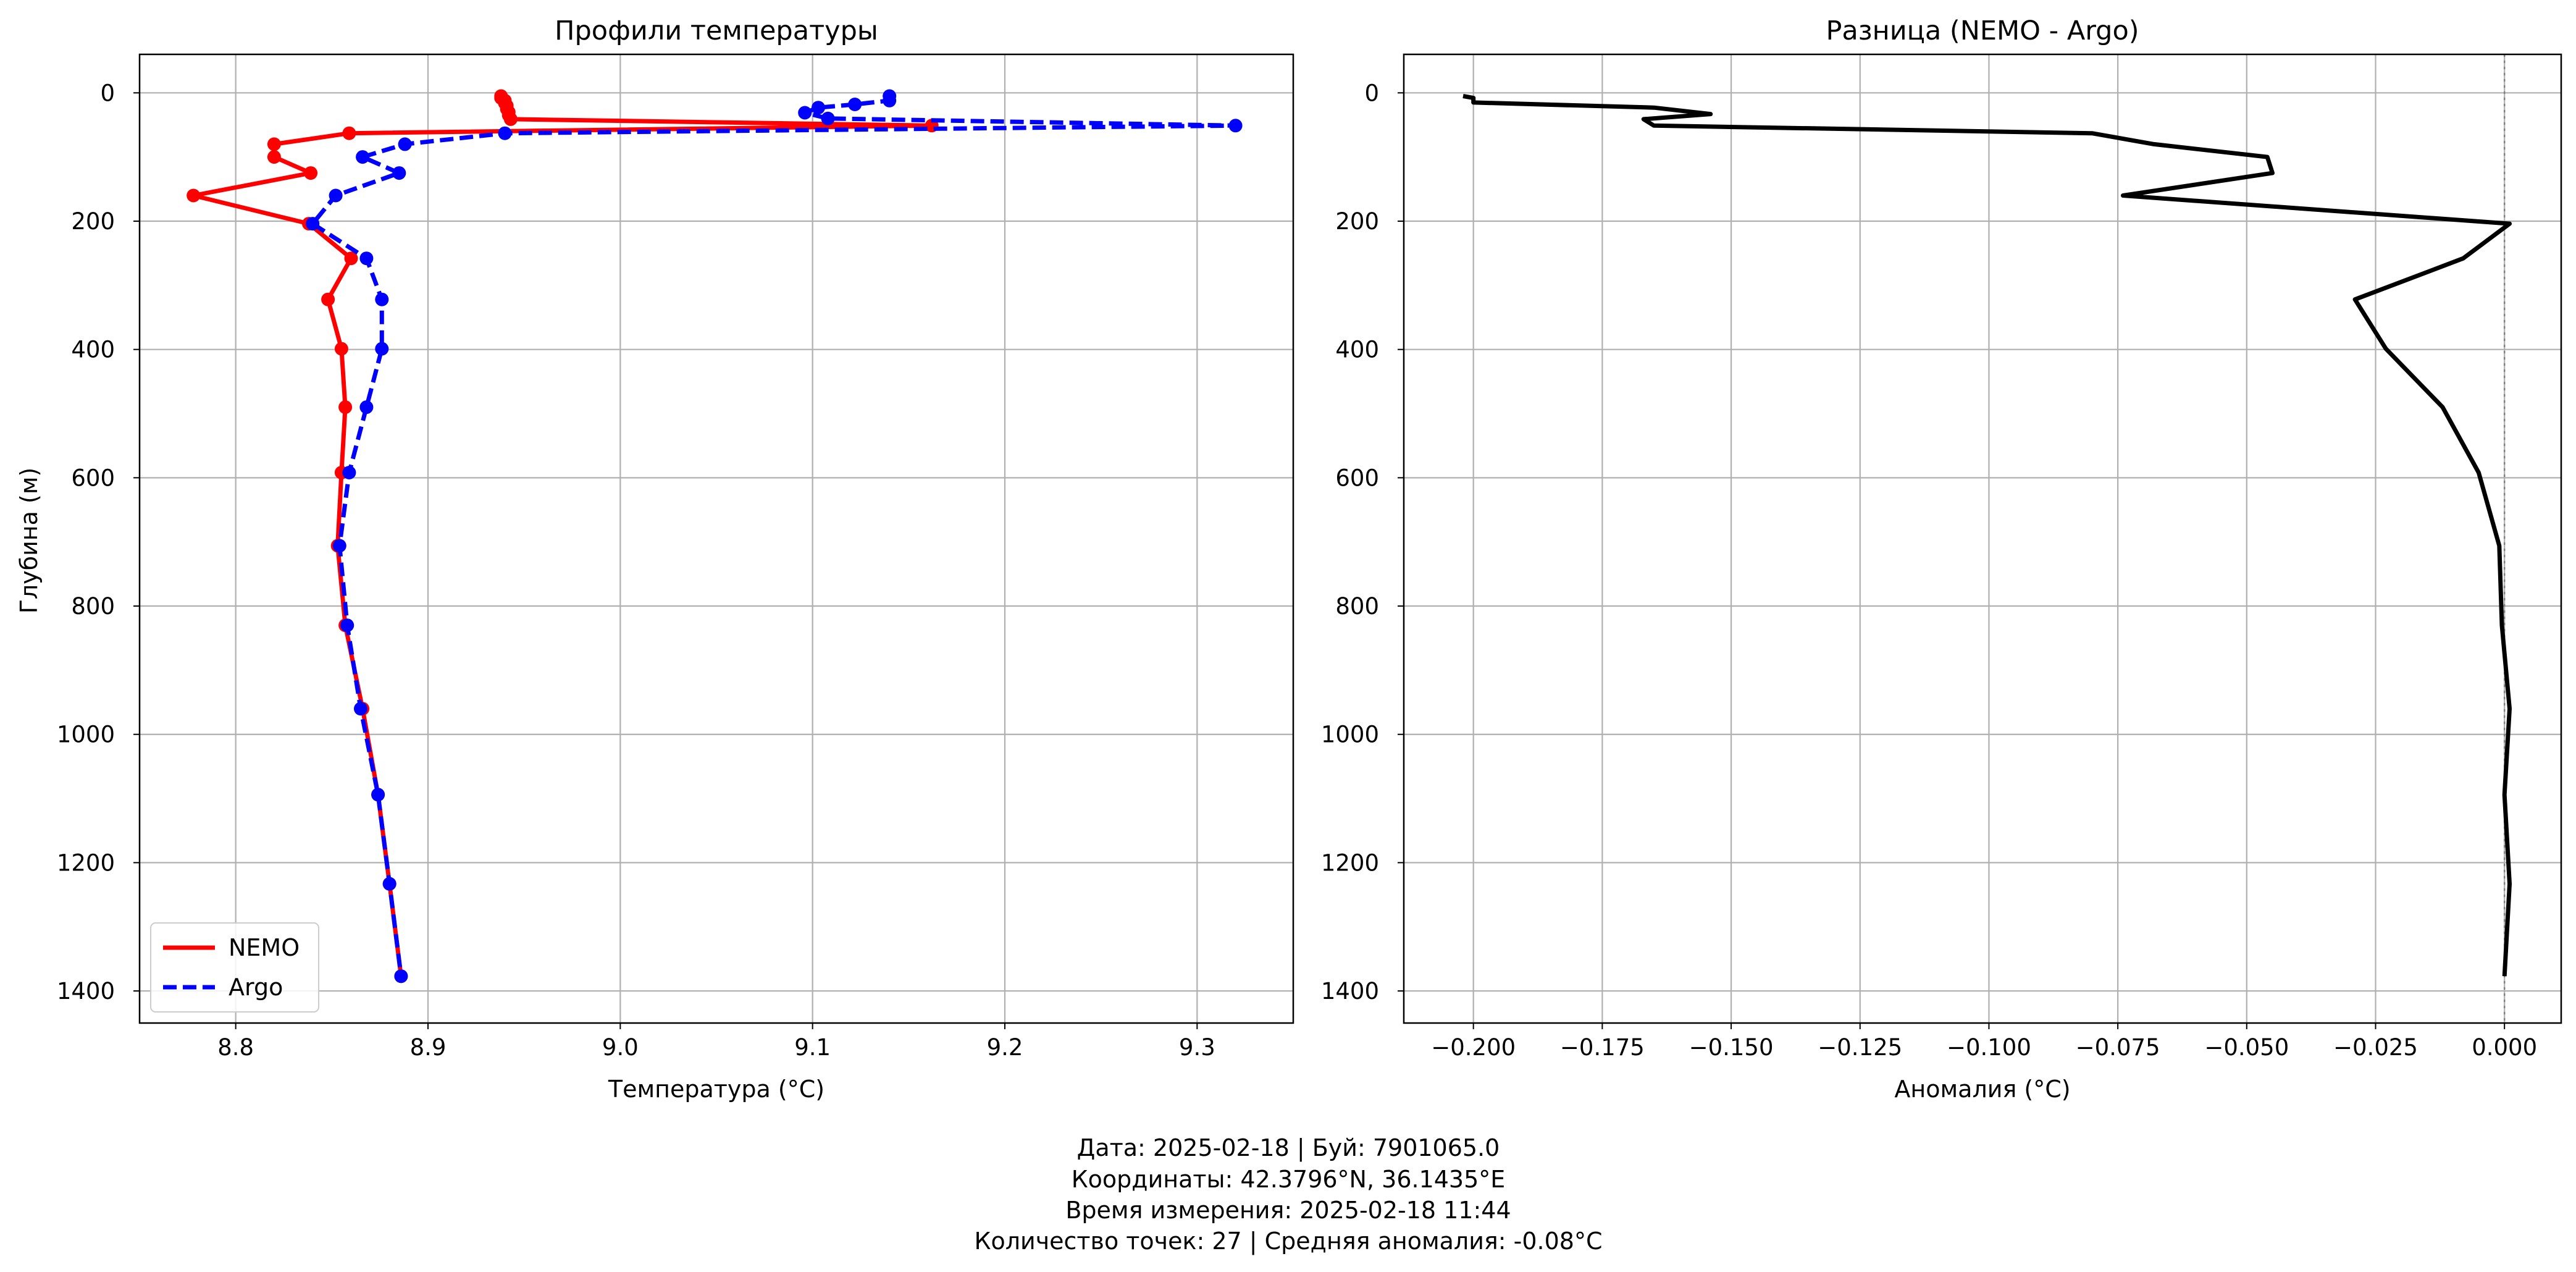 Image resolution: width=2576 pixels, height=1272 pixels. I want to click on x-tick-label: −0.025, so click(2375, 1047).